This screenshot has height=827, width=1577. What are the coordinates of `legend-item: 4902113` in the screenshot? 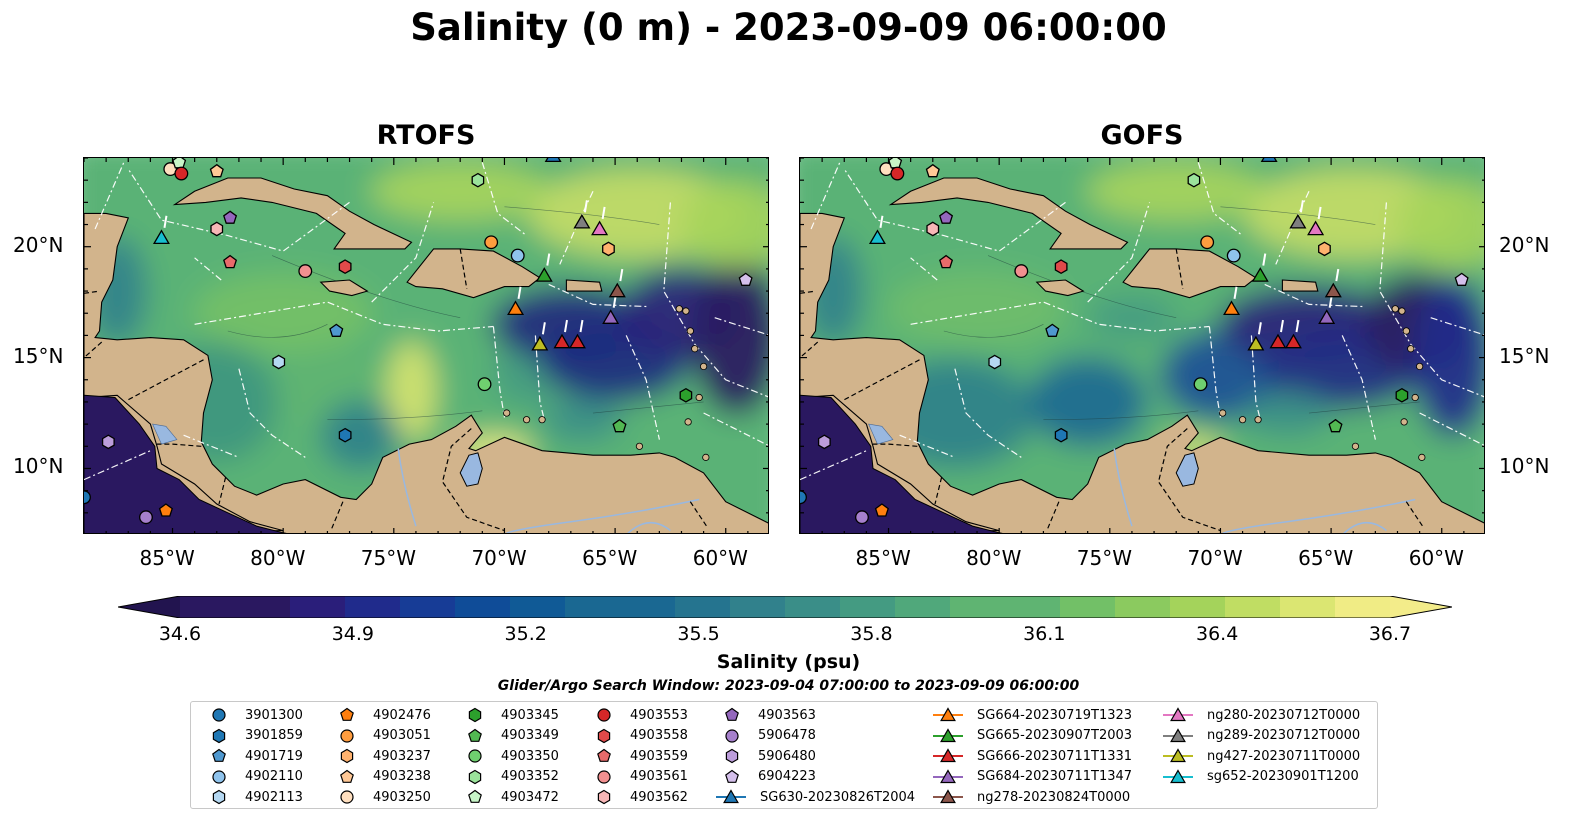 It's located at (252, 797).